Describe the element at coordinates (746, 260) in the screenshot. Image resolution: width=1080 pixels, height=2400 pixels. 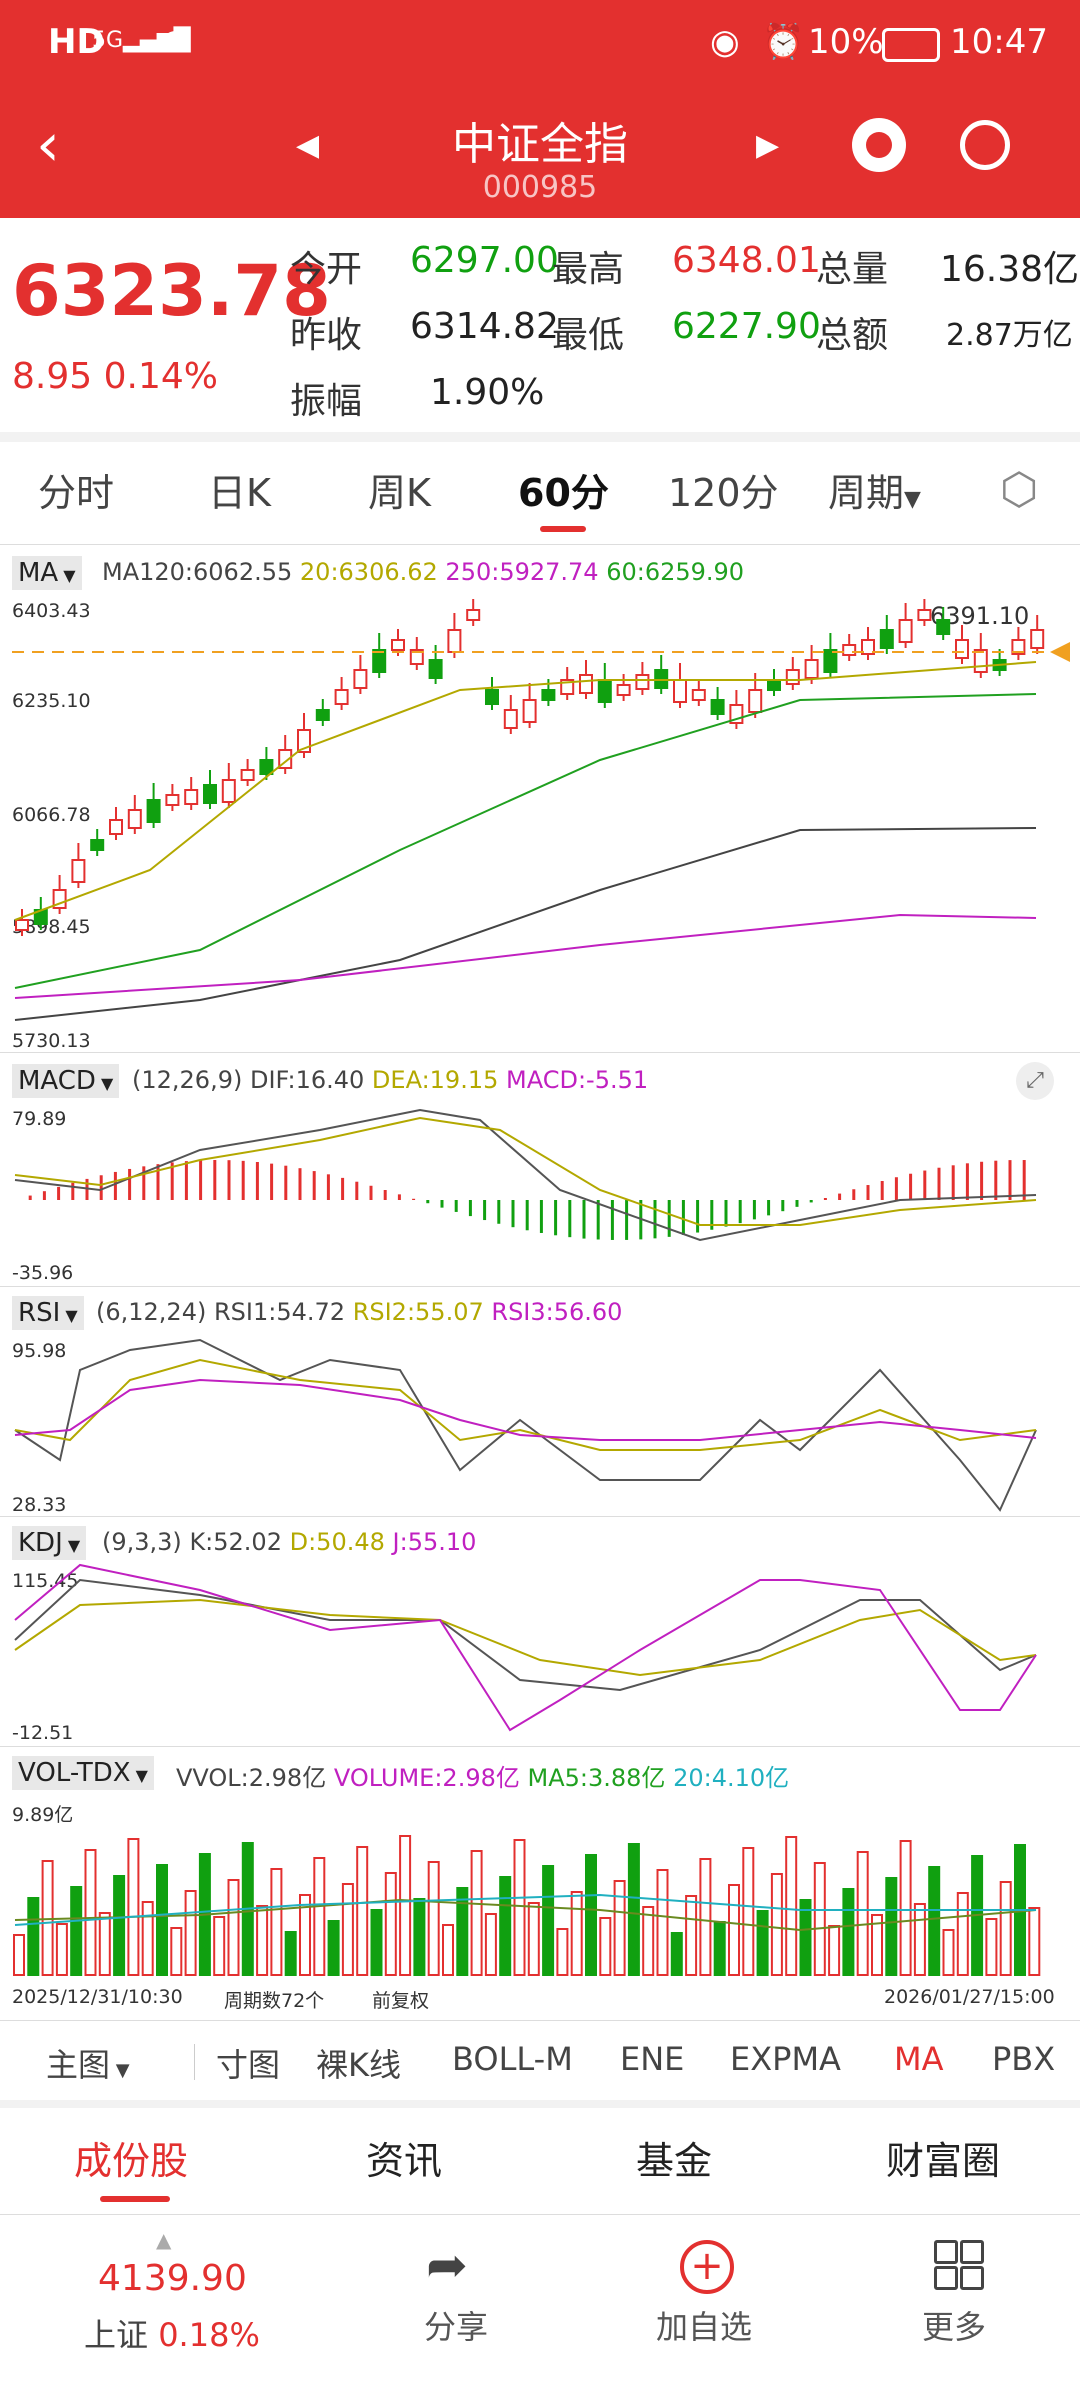
I see `value-high: 6348.01` at that location.